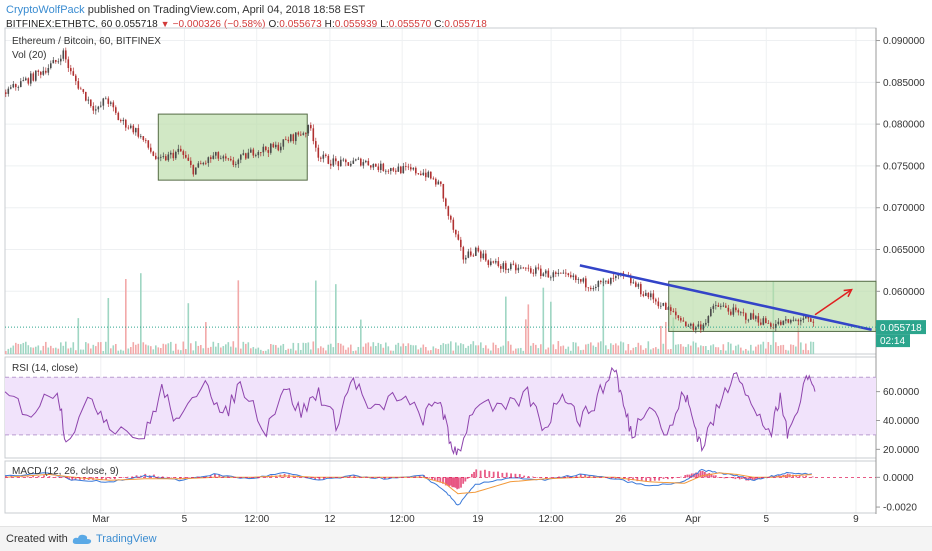 The width and height of the screenshot is (932, 551). What do you see at coordinates (904, 41) in the screenshot?
I see `ytick-label: 0.090000` at bounding box center [904, 41].